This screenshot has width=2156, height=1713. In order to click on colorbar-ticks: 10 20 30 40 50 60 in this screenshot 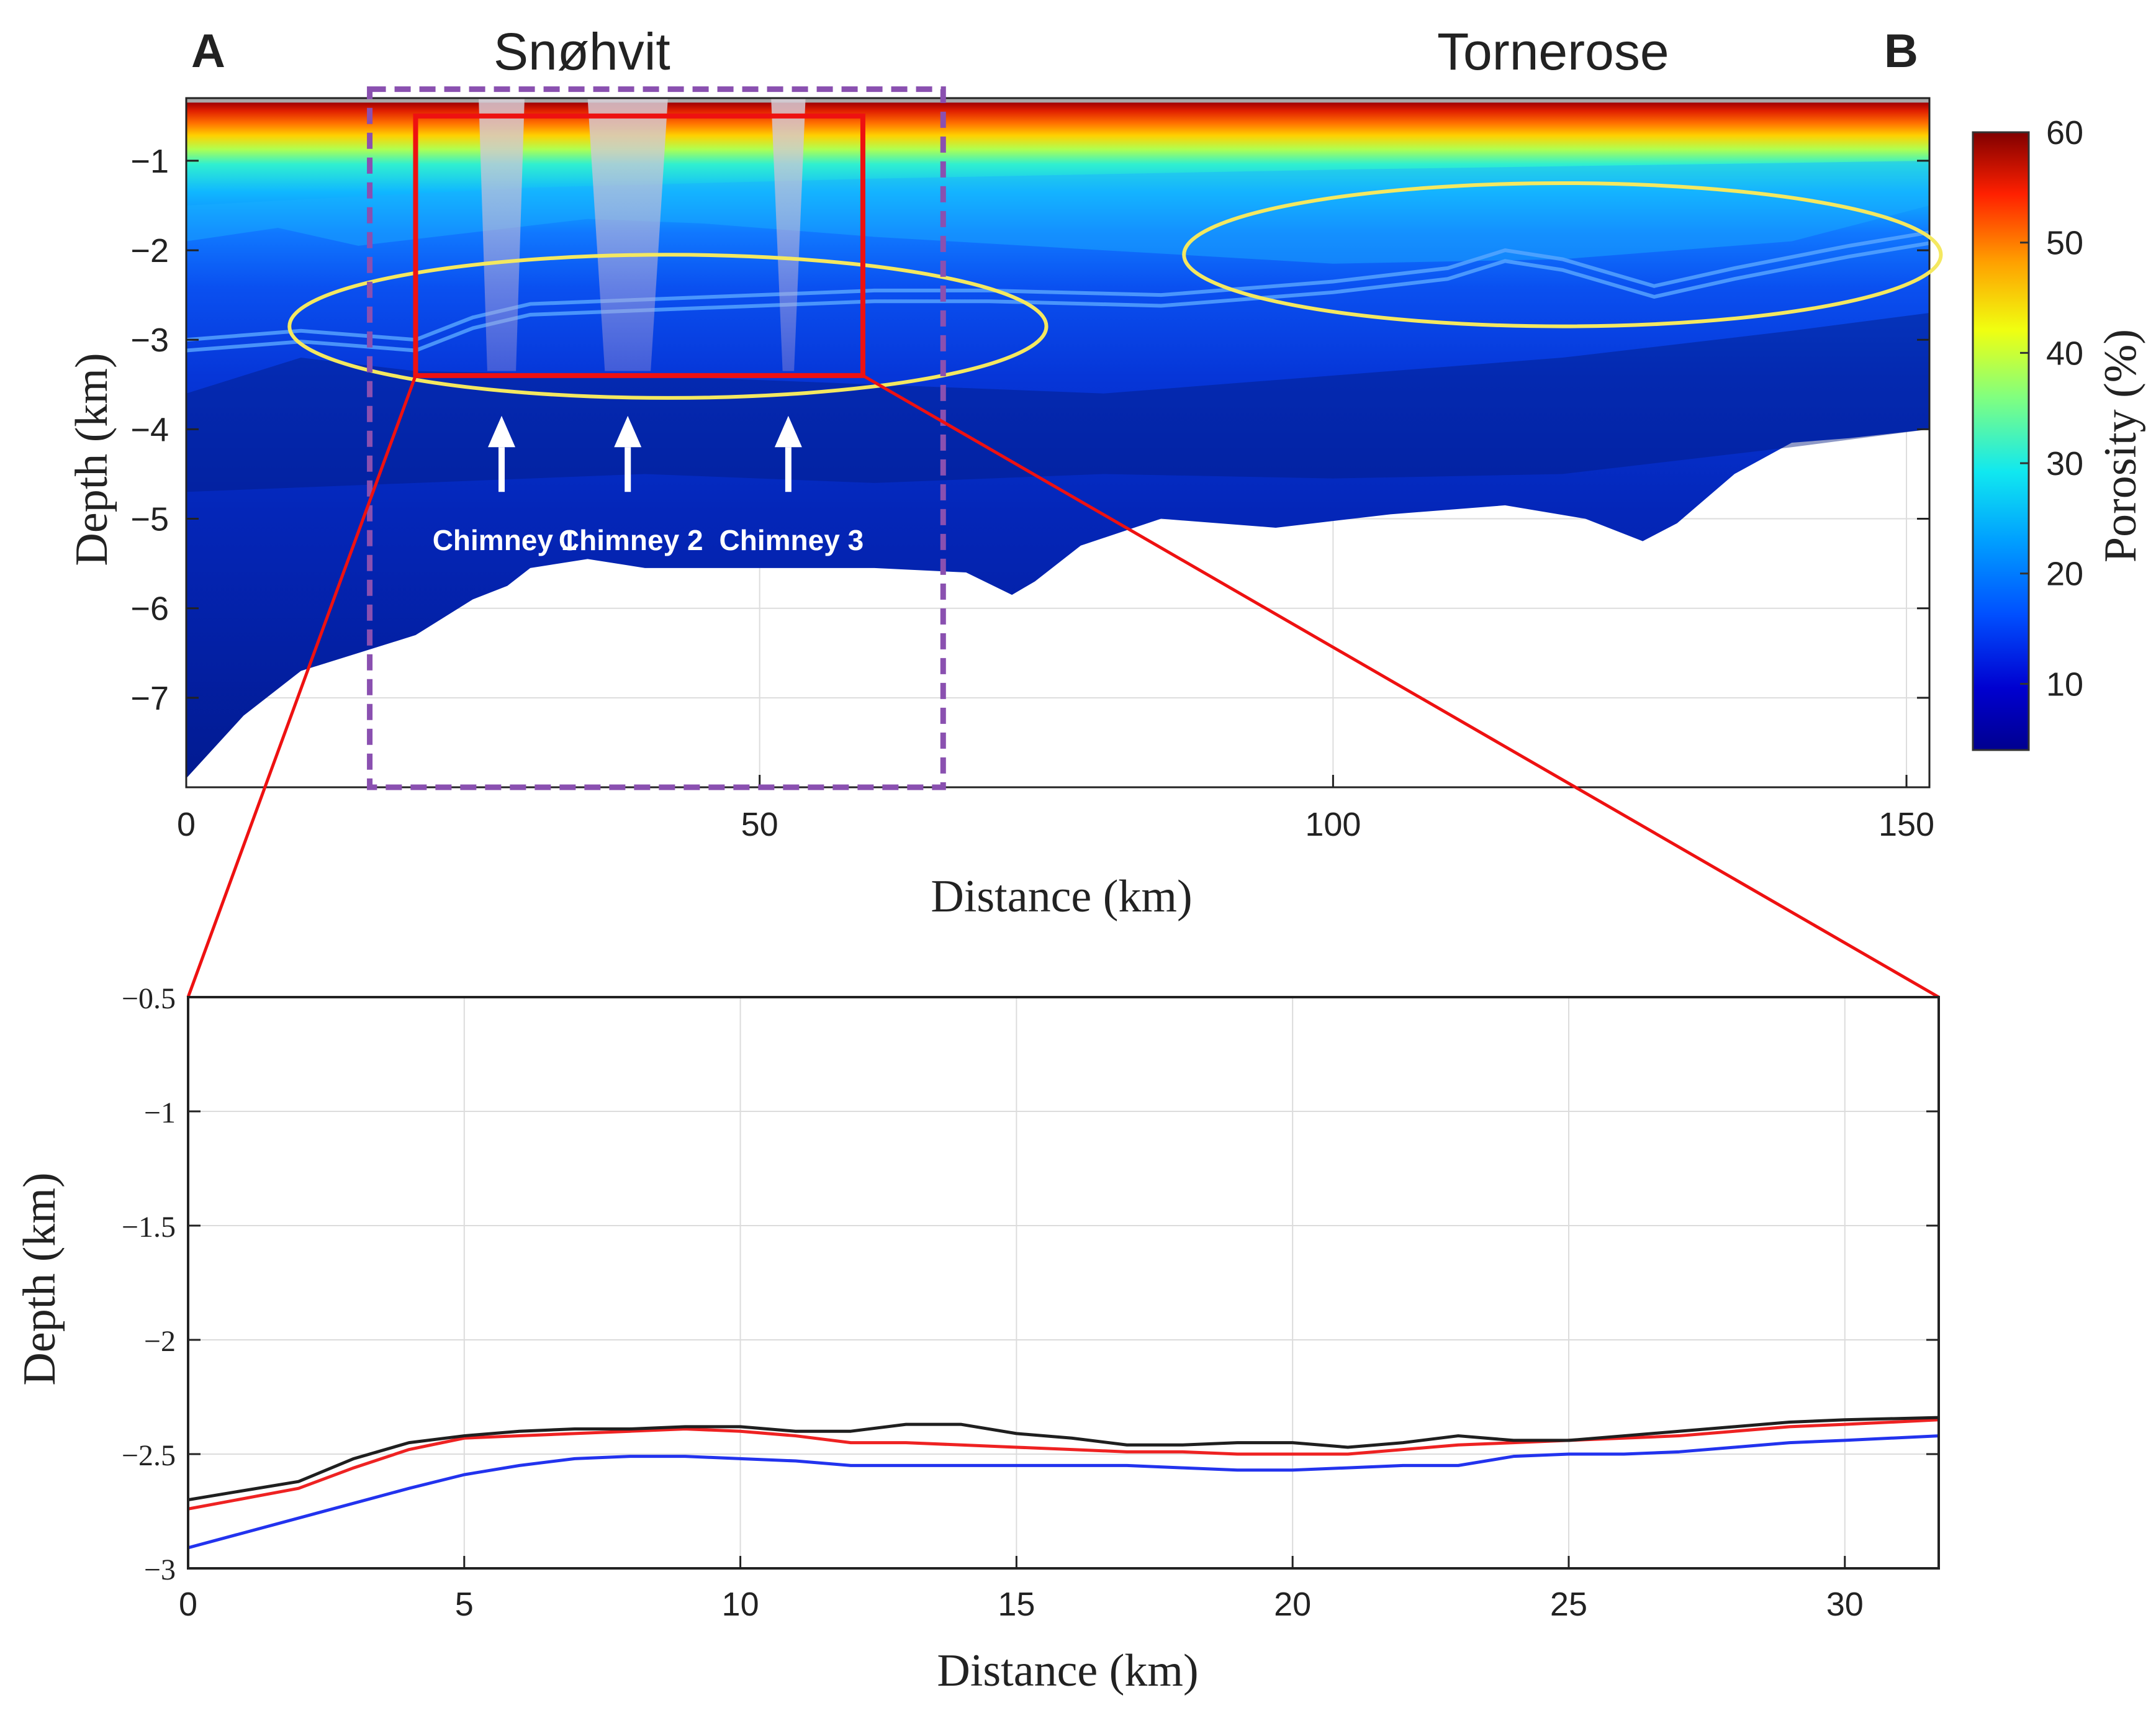, I will do `click(2051, 408)`.